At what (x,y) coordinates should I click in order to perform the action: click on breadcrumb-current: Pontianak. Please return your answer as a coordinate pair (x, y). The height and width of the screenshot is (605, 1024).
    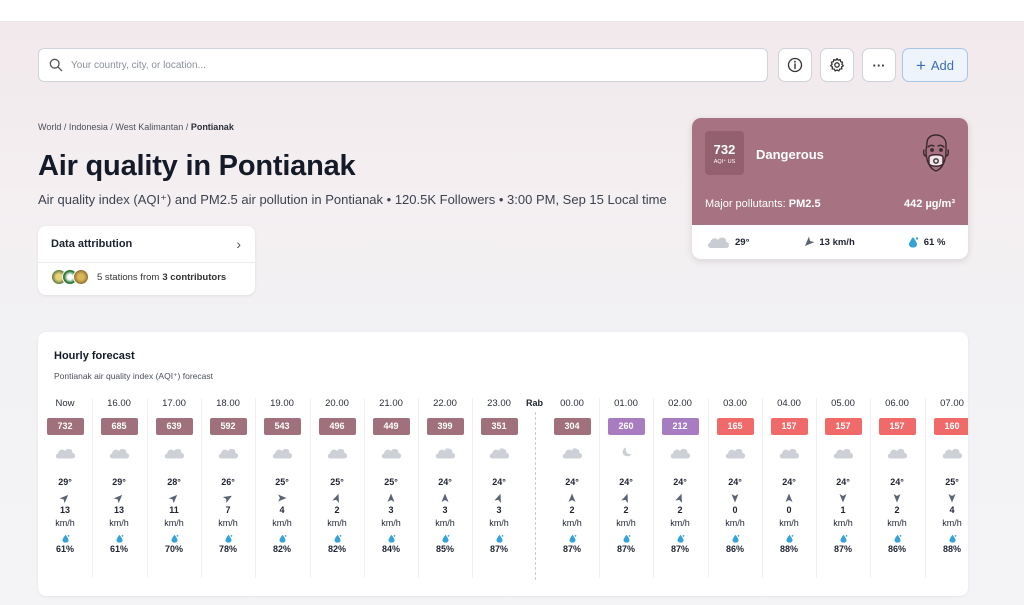
    Looking at the image, I should click on (212, 127).